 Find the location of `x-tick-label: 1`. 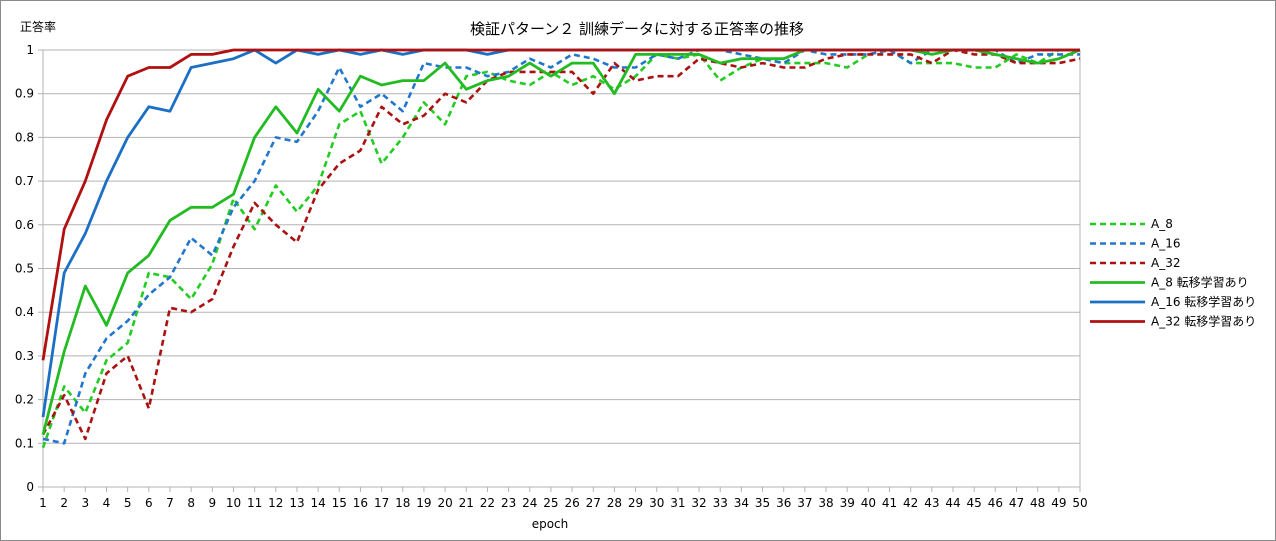

x-tick-label: 1 is located at coordinates (43, 503).